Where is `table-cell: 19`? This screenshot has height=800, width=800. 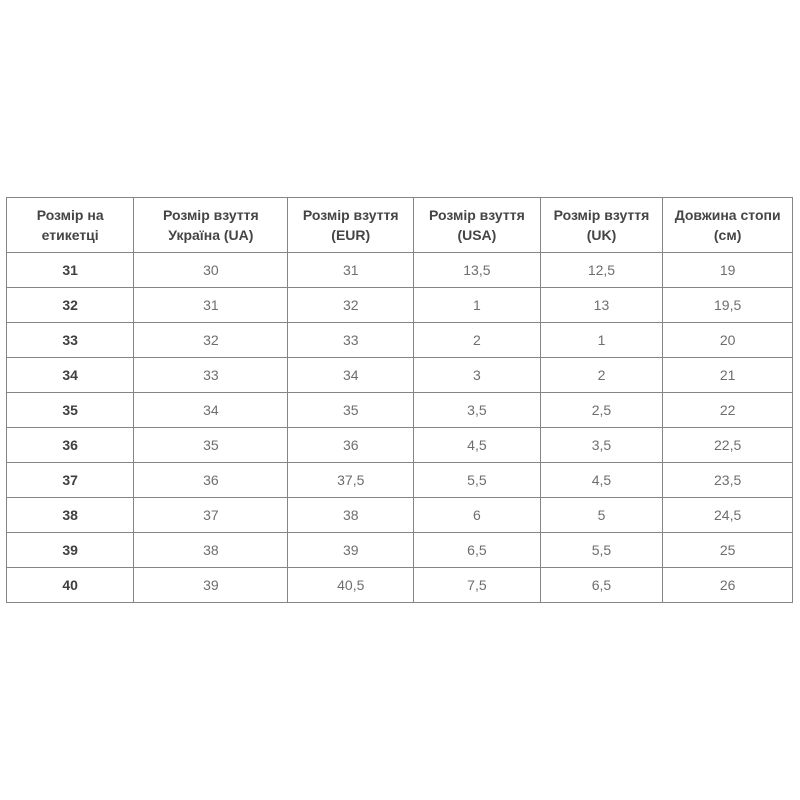
table-cell: 19 is located at coordinates (727, 270).